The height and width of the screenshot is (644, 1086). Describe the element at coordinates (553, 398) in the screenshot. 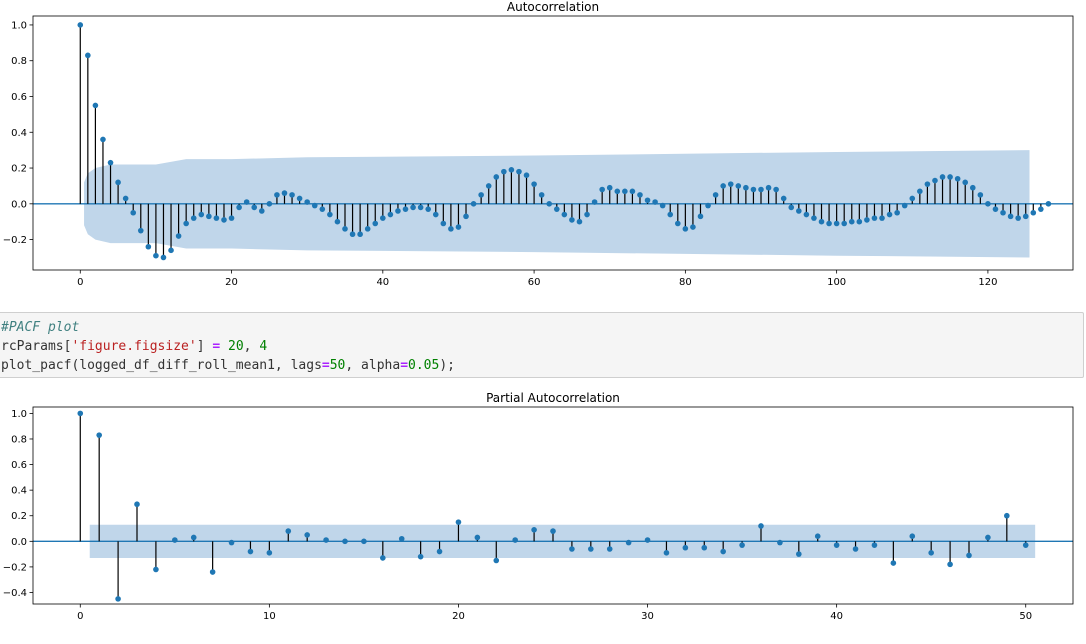

I see `chart-title: Partial Autocorrelation` at that location.